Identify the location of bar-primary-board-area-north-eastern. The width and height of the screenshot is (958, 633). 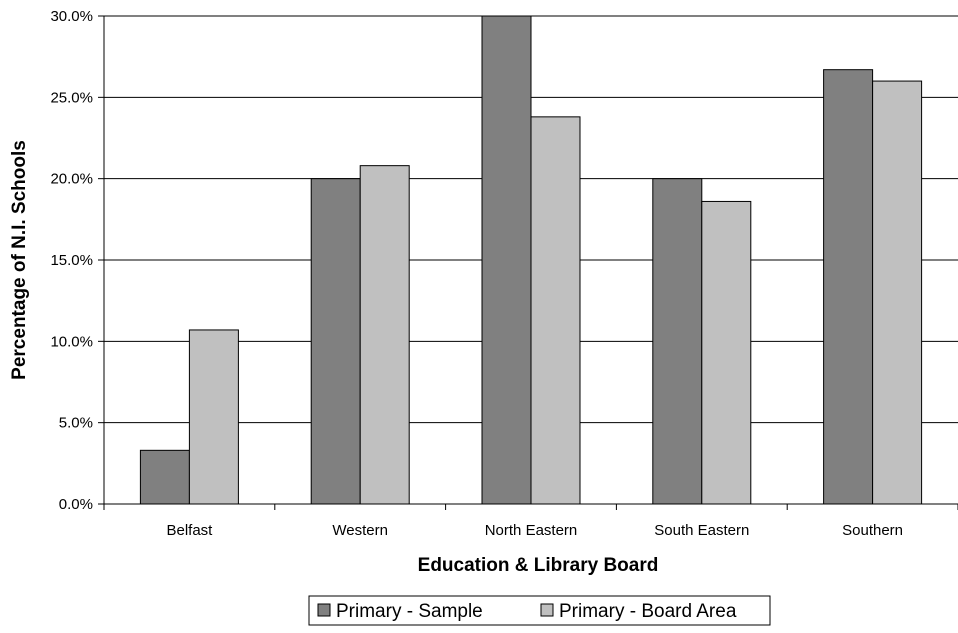
(555, 310).